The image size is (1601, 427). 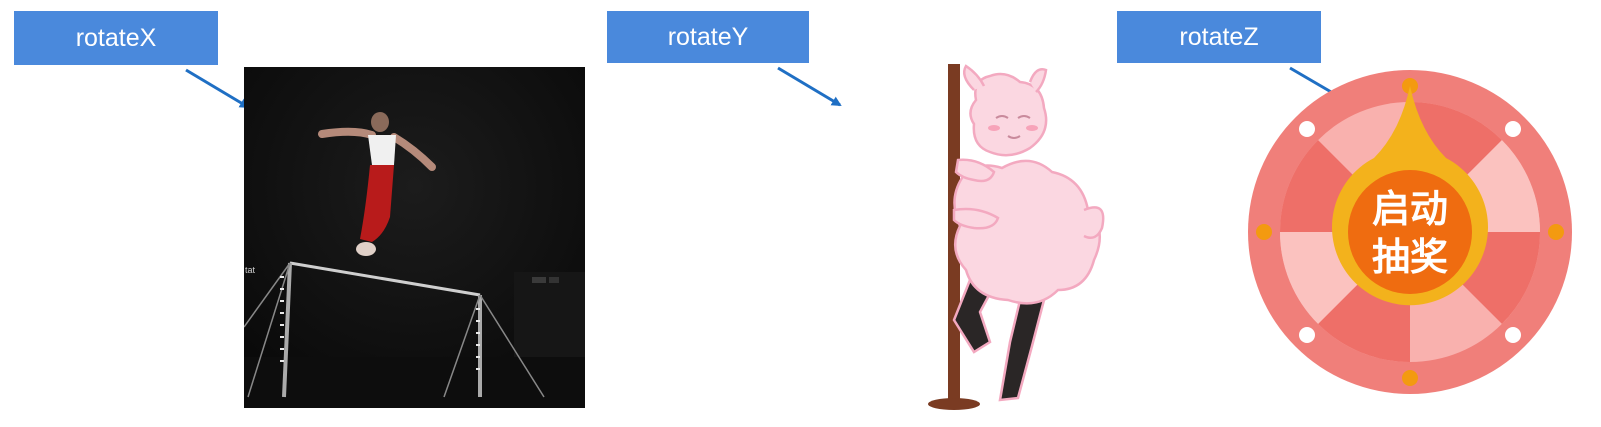 What do you see at coordinates (1410, 209) in the screenshot?
I see `wheel-text-line1: 启动` at bounding box center [1410, 209].